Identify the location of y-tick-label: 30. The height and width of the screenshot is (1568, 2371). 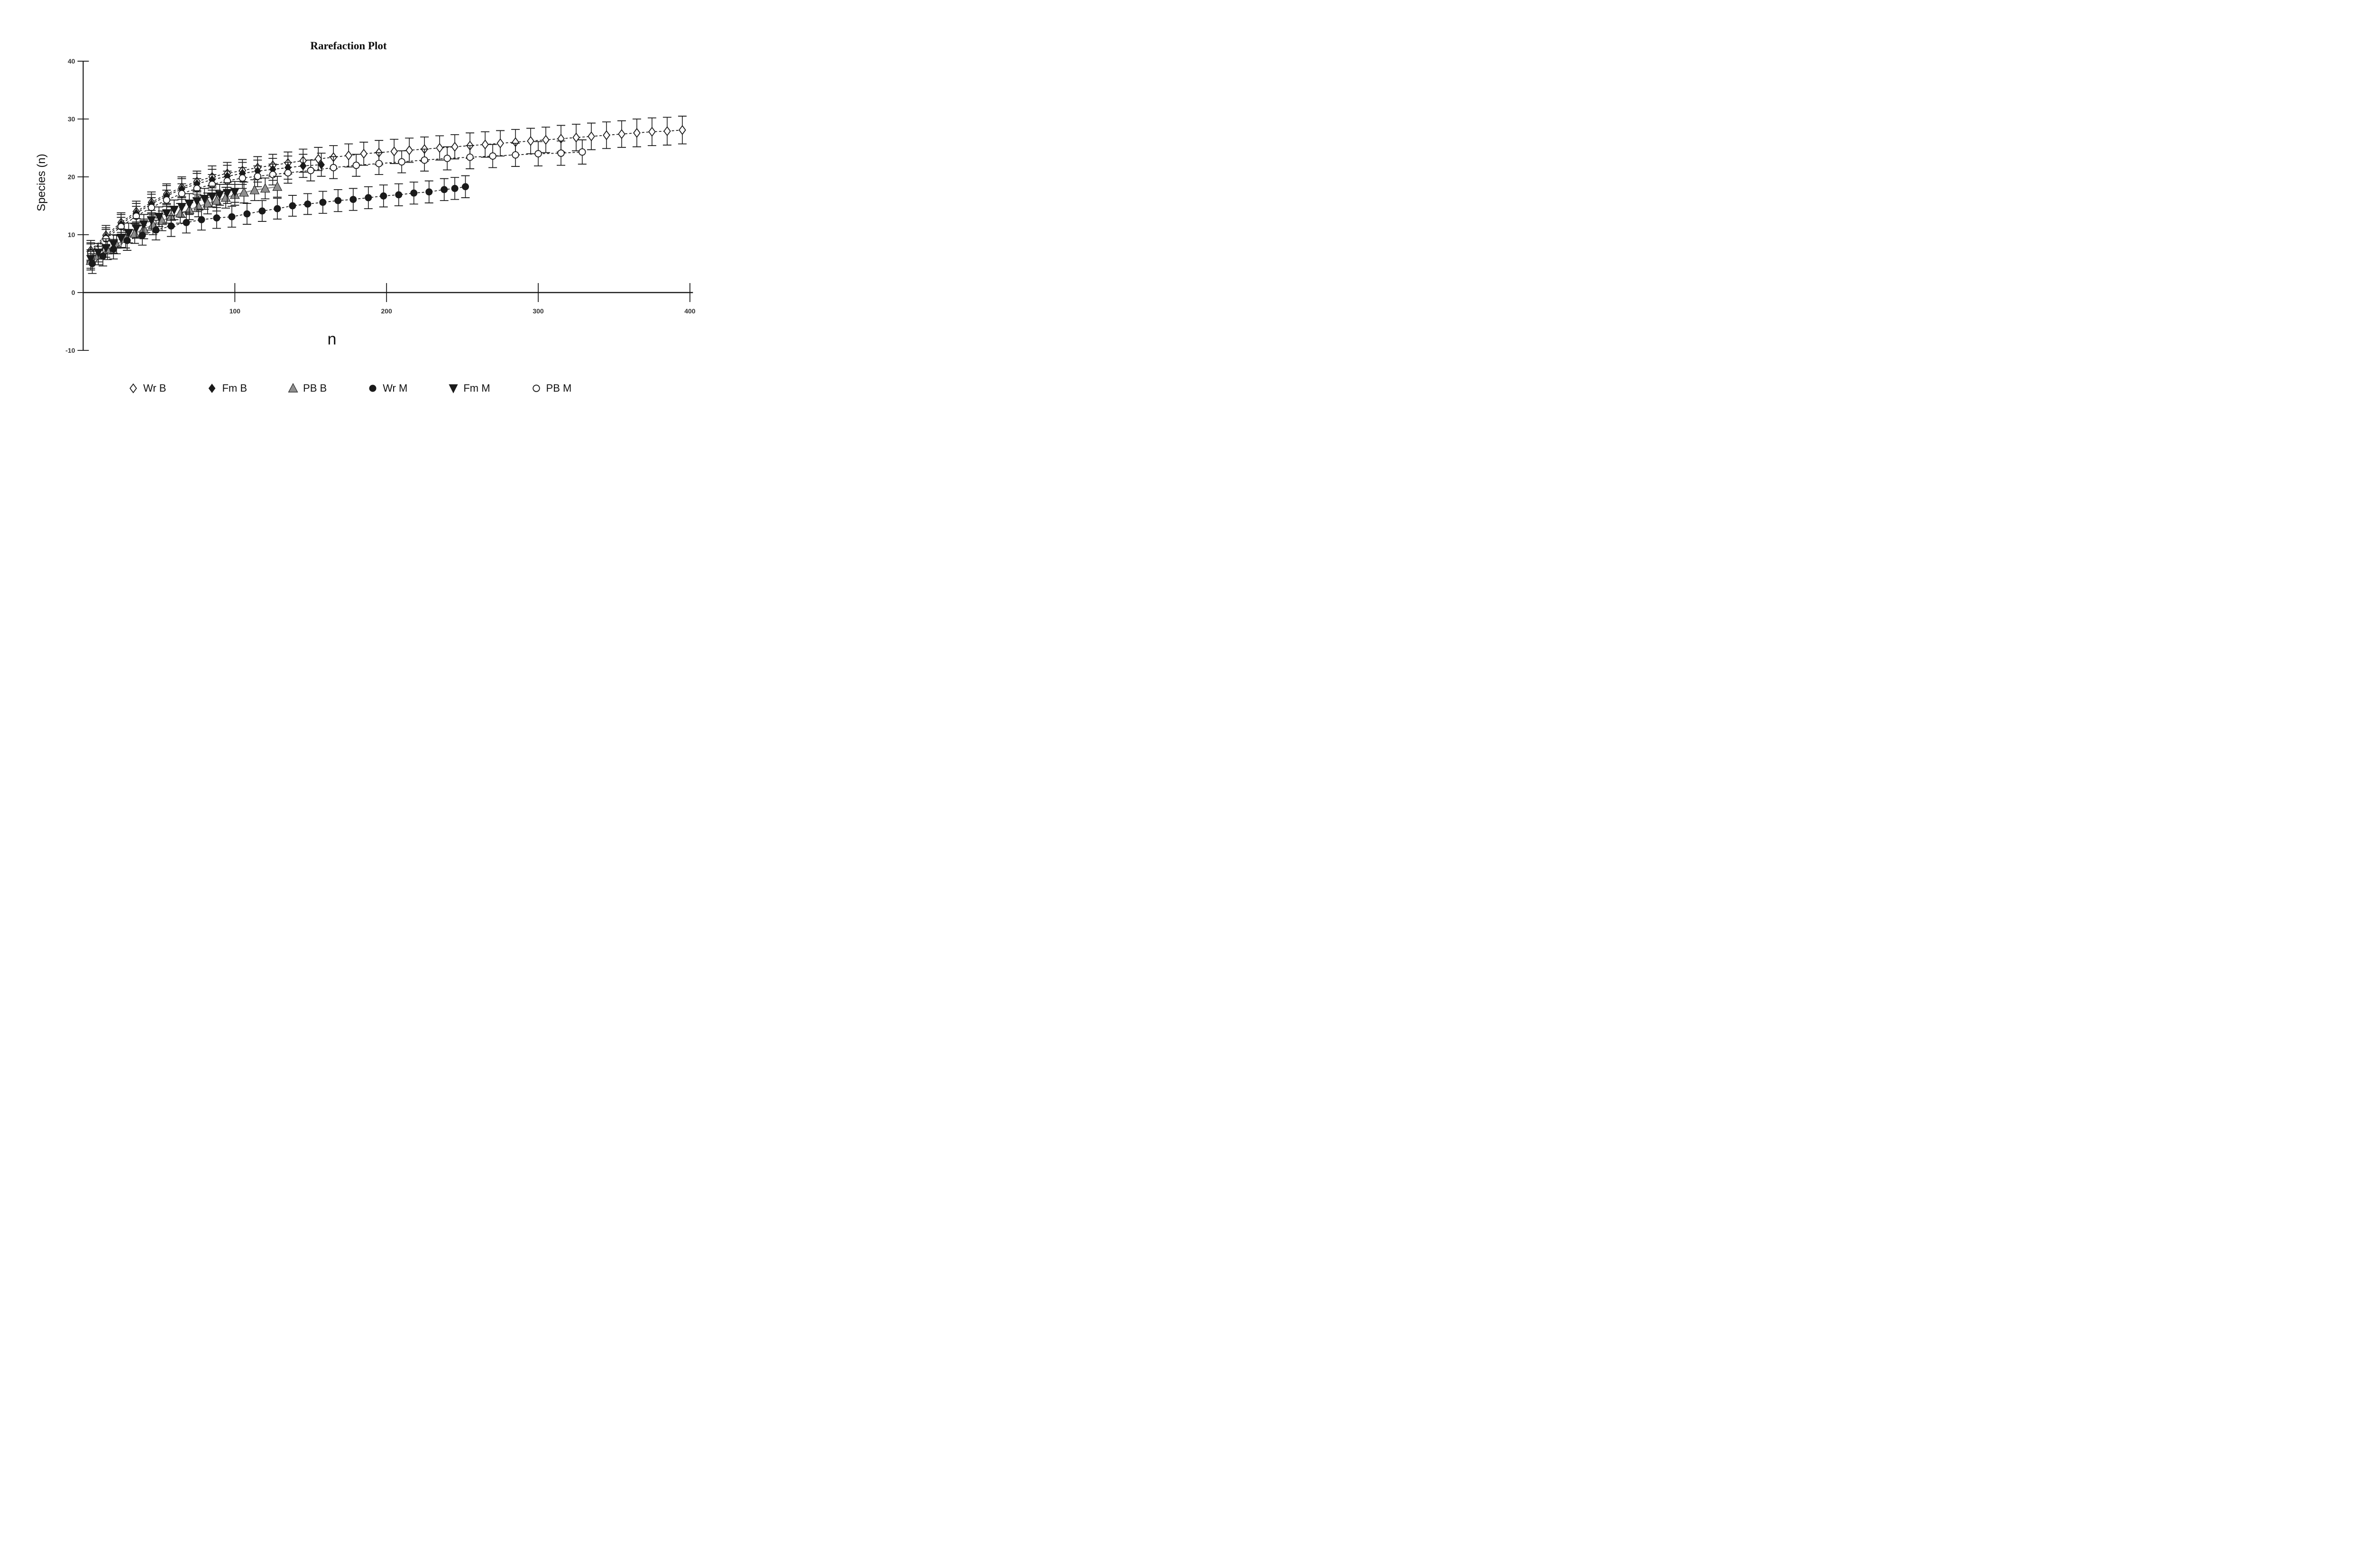
(71, 119).